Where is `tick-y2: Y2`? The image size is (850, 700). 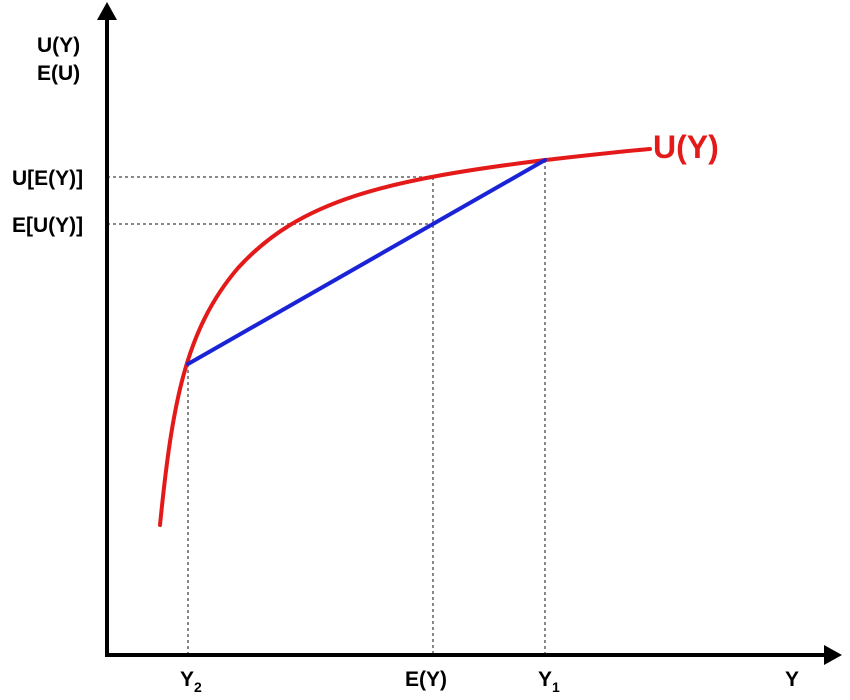 tick-y2: Y2 is located at coordinates (191, 681).